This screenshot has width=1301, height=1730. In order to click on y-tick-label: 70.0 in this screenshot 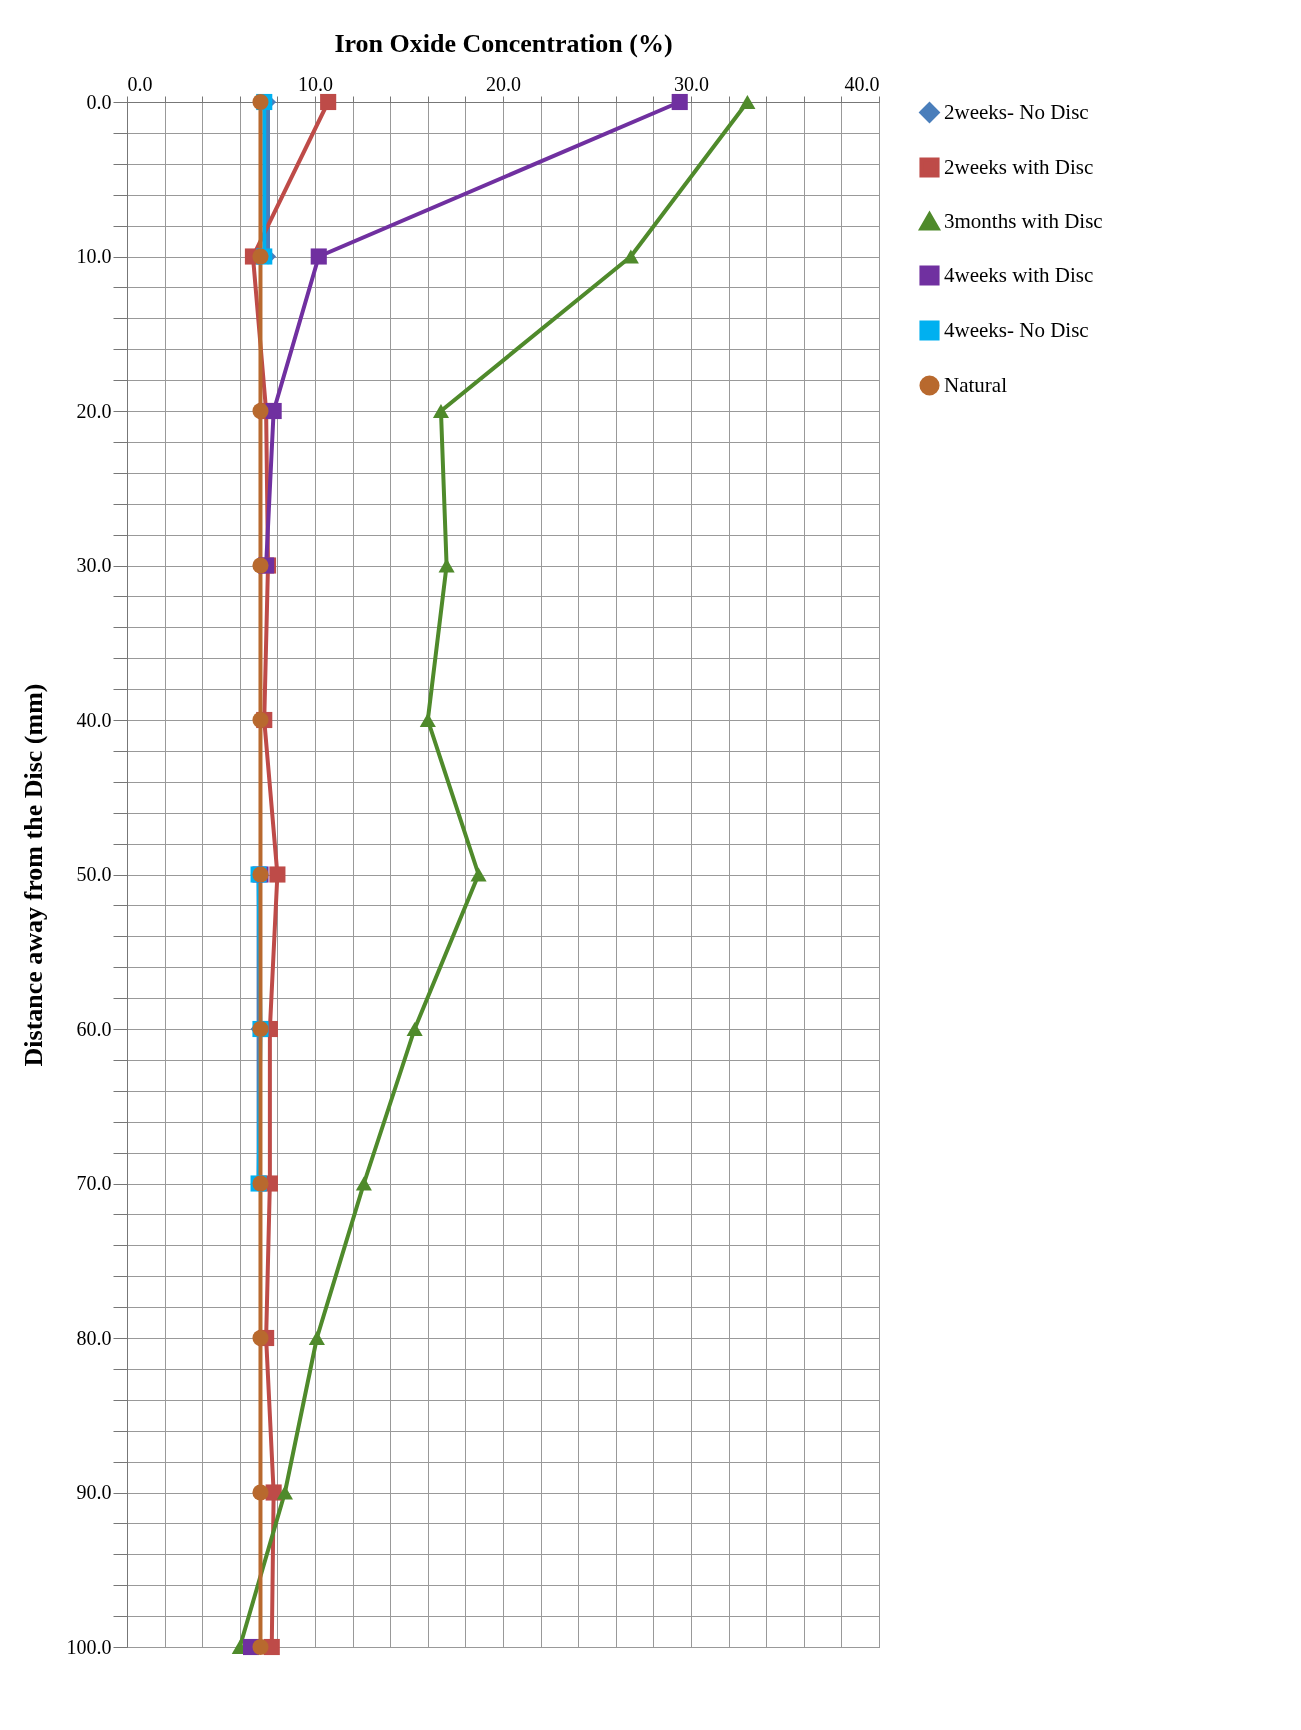, I will do `click(94, 1183)`.